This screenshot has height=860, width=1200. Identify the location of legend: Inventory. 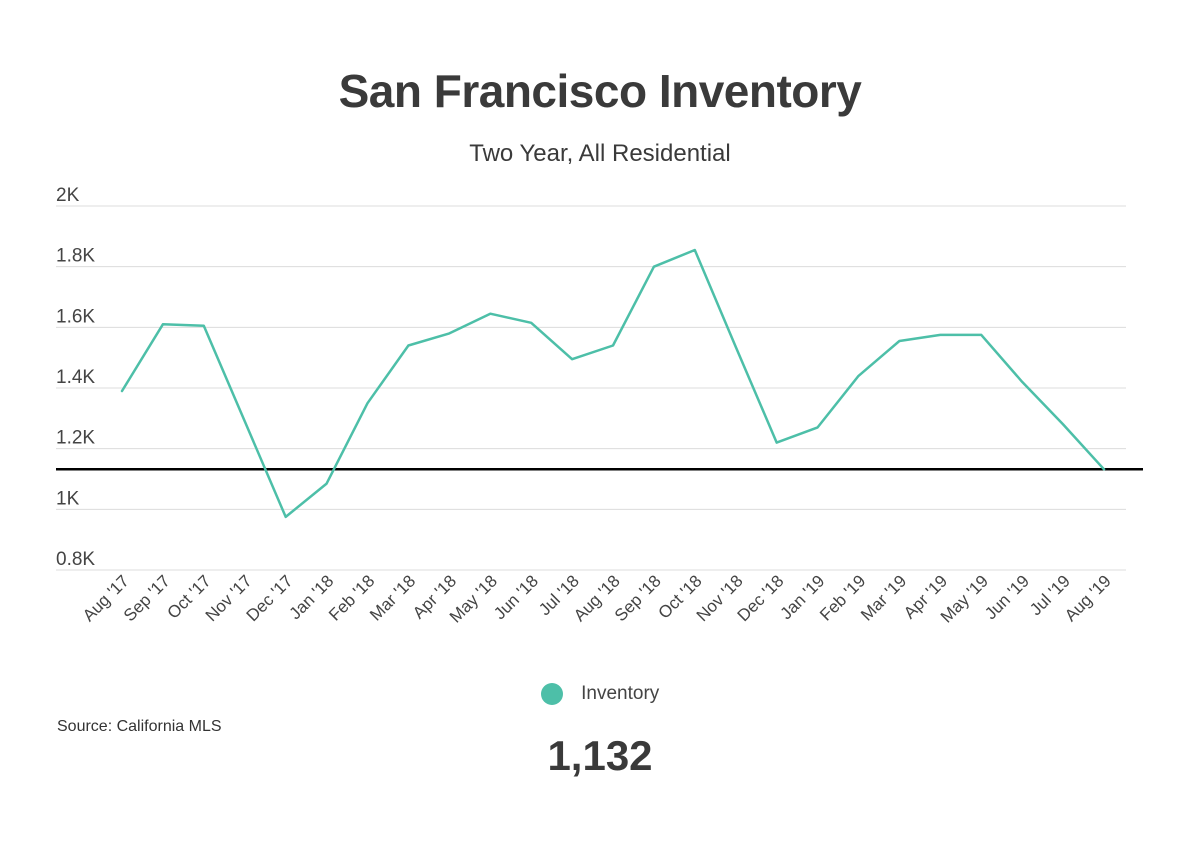
(600, 694).